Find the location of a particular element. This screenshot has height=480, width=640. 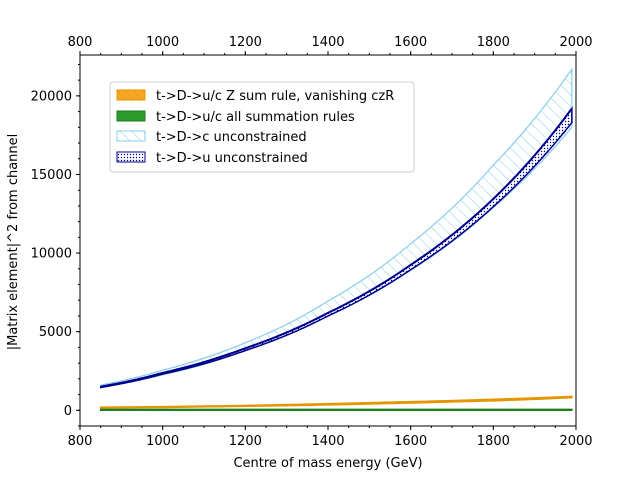

top-tick-label: 2000 is located at coordinates (575, 42).